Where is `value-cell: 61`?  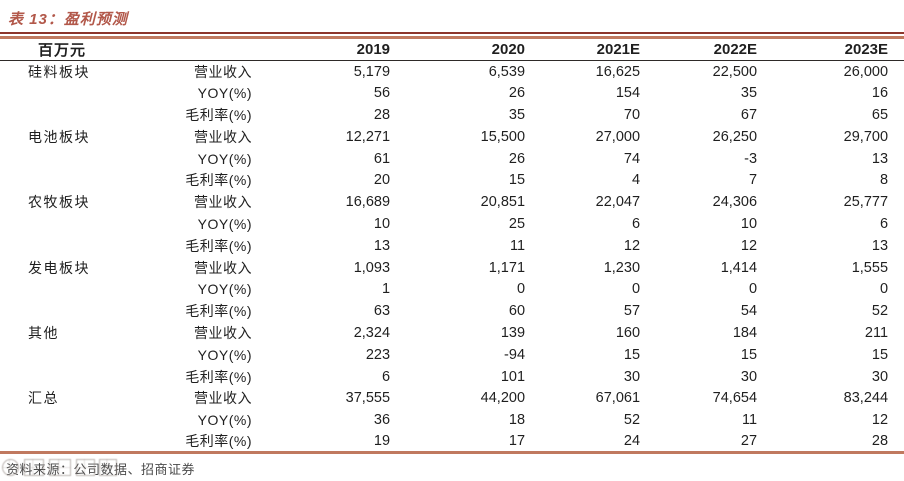
value-cell: 61 is located at coordinates (382, 158).